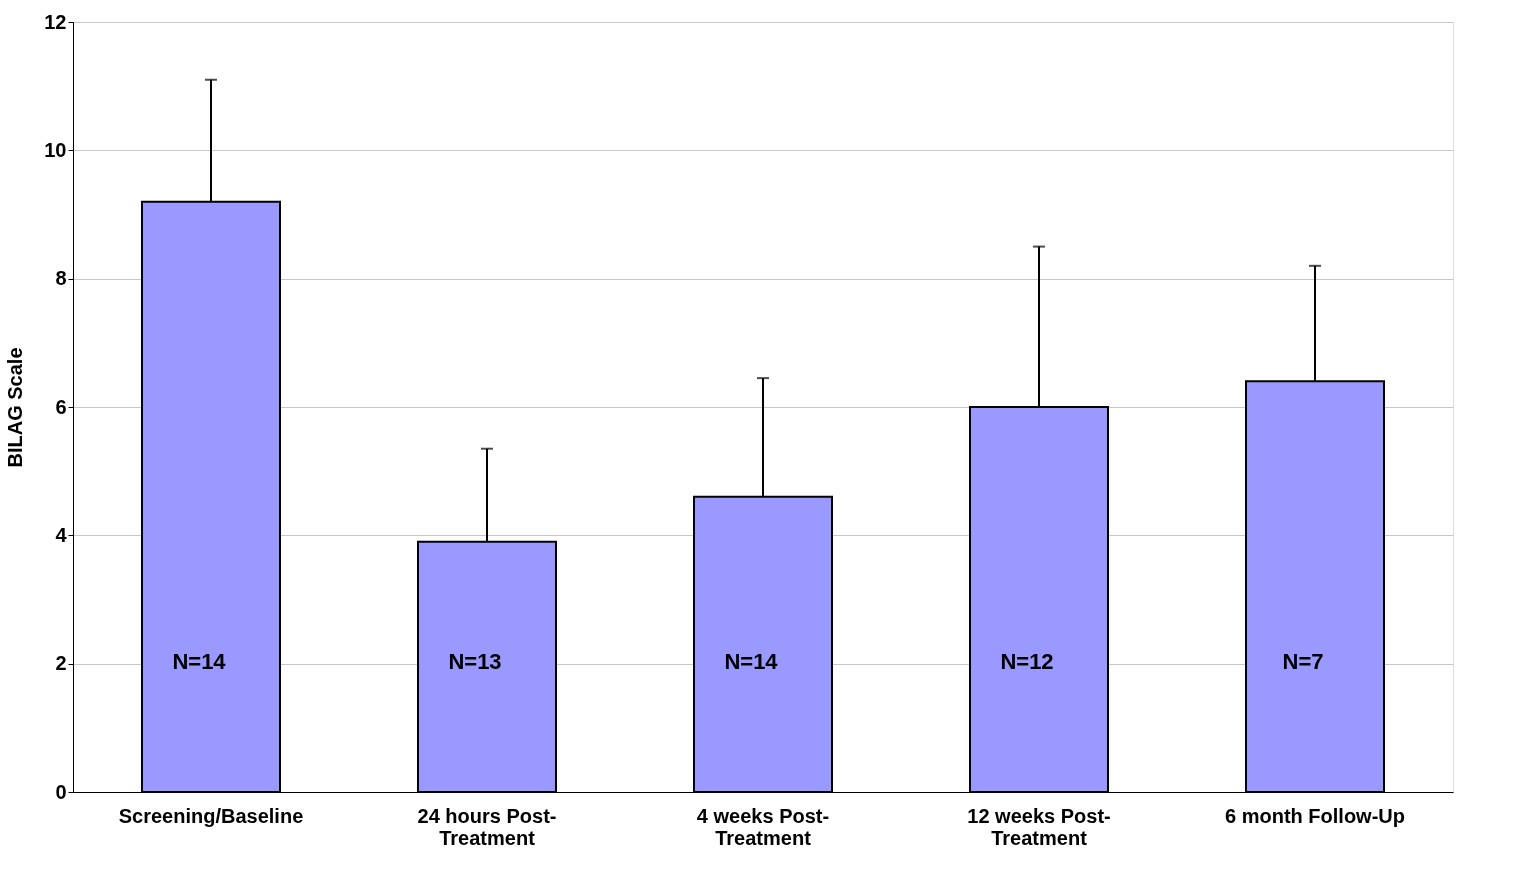 Image resolution: width=1517 pixels, height=895 pixels. Describe the element at coordinates (61, 406) in the screenshot. I see `y-tick-label: 6` at that location.